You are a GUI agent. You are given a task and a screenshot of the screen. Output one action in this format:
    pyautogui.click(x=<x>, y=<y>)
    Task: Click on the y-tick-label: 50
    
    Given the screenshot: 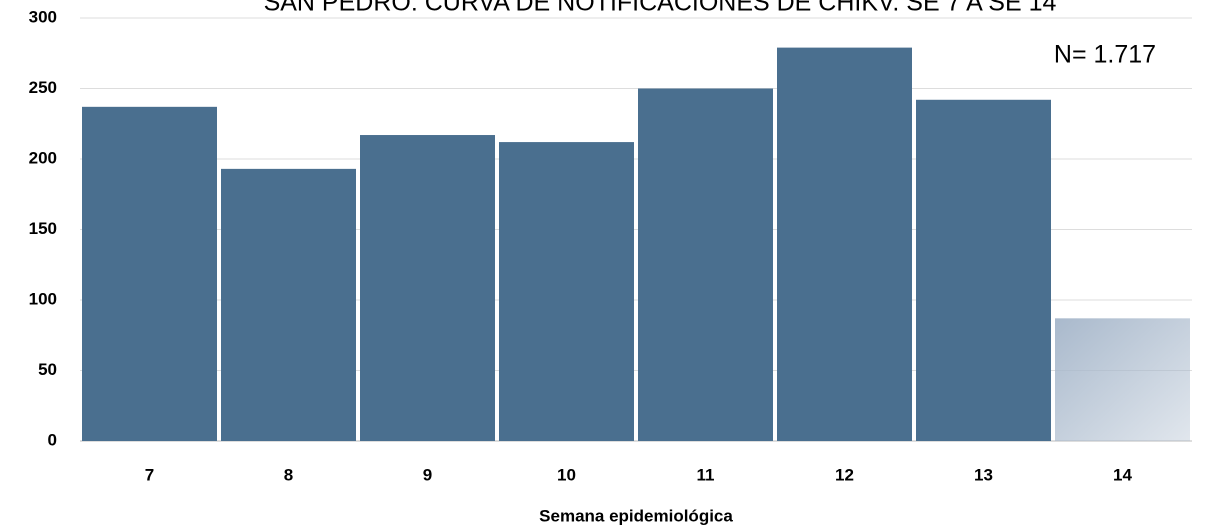 What is the action you would take?
    pyautogui.click(x=47, y=369)
    